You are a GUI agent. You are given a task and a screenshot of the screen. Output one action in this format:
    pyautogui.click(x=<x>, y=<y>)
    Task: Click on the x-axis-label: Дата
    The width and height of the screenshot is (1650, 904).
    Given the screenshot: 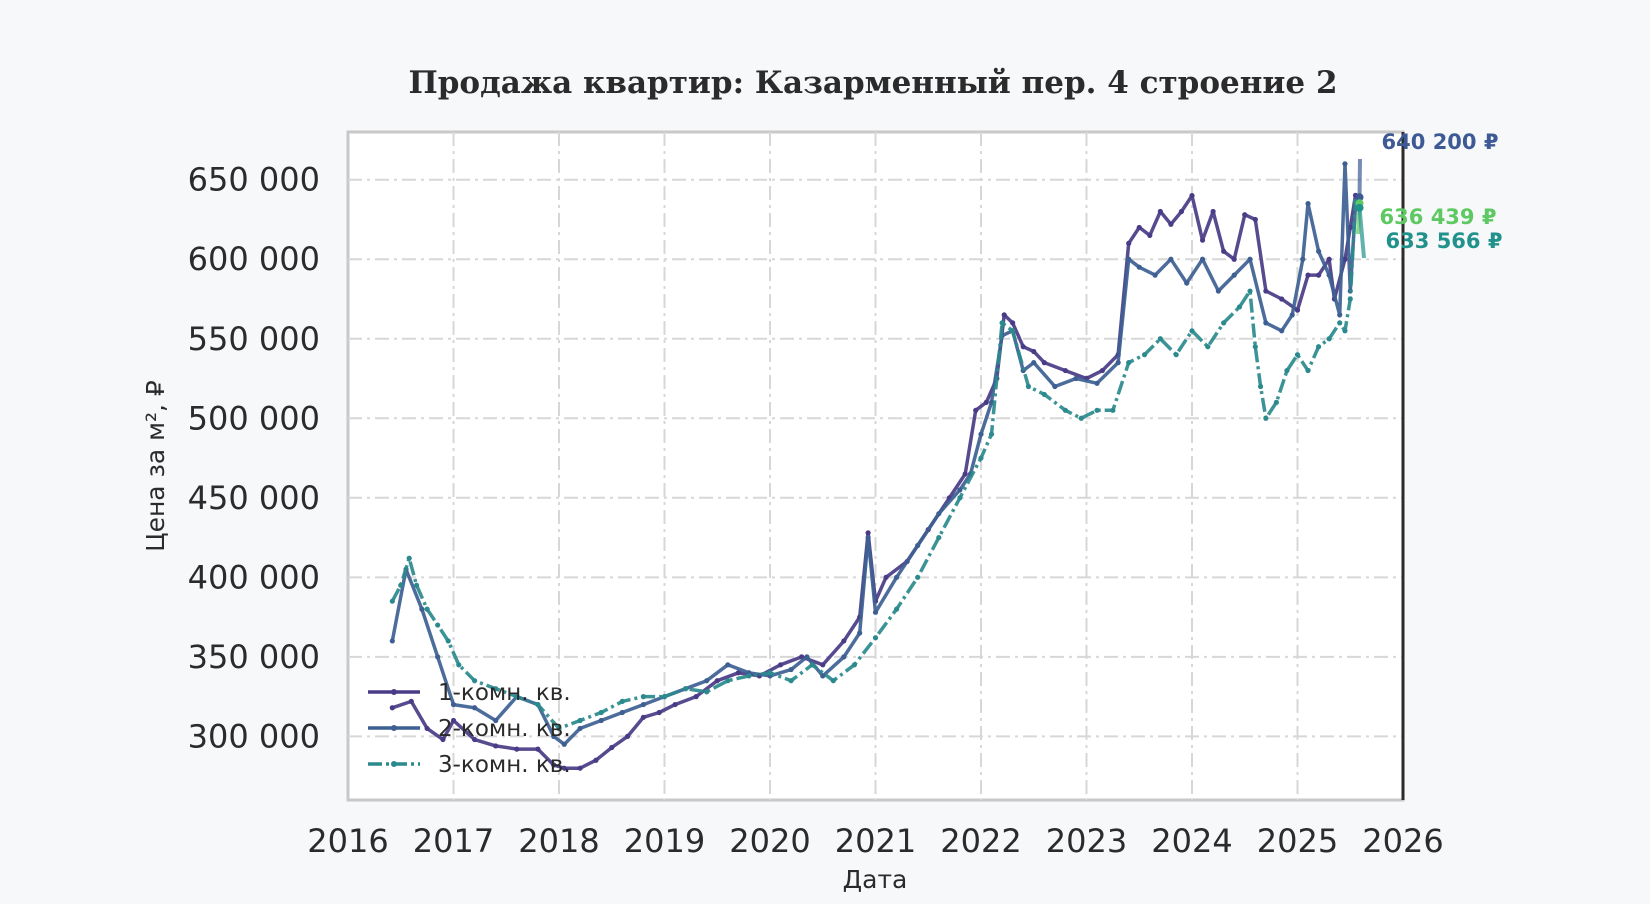 What is the action you would take?
    pyautogui.click(x=875, y=879)
    